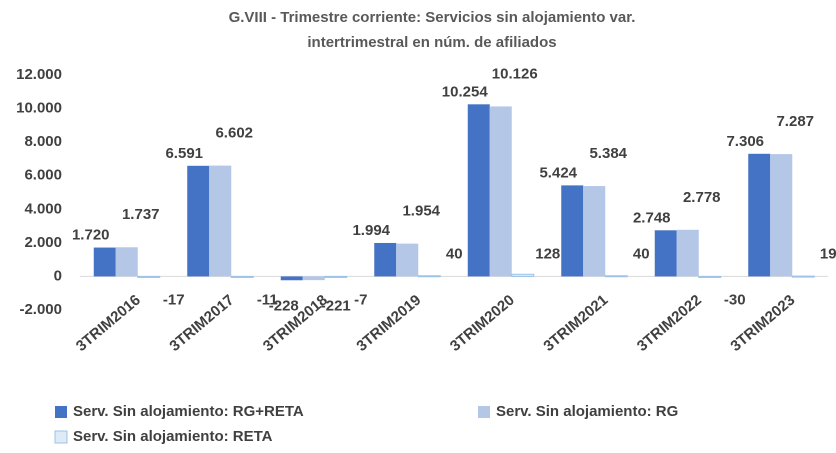  Describe the element at coordinates (360, 299) in the screenshot. I see `data-label: -7` at that location.